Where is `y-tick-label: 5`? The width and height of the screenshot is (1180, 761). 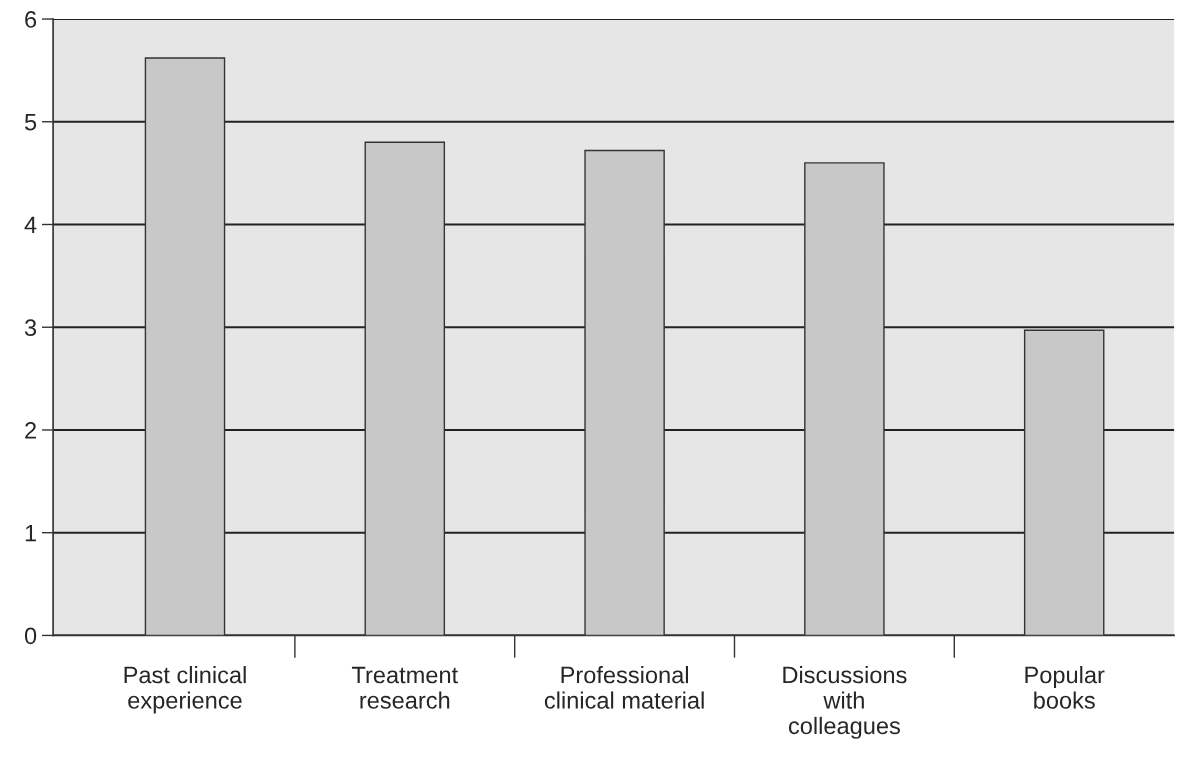 y-tick-label: 5 is located at coordinates (30, 122).